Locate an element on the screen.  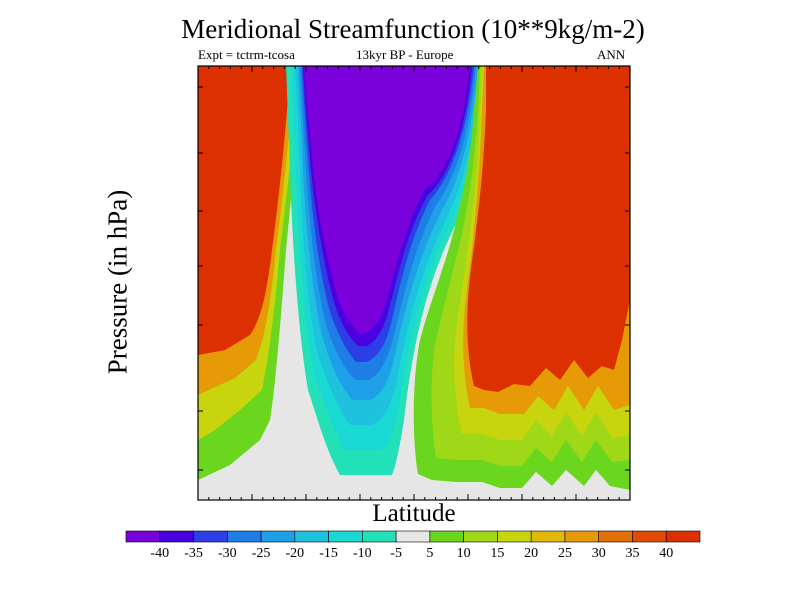
colorbar-label: 5 is located at coordinates (429, 553).